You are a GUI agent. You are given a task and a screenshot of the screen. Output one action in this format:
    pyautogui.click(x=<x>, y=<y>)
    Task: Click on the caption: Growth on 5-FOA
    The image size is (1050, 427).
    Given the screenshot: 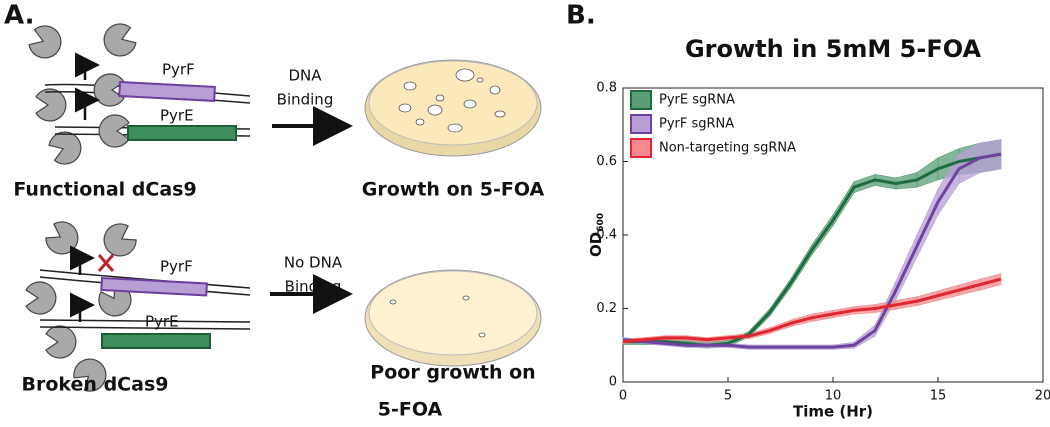 What is the action you would take?
    pyautogui.click(x=453, y=190)
    